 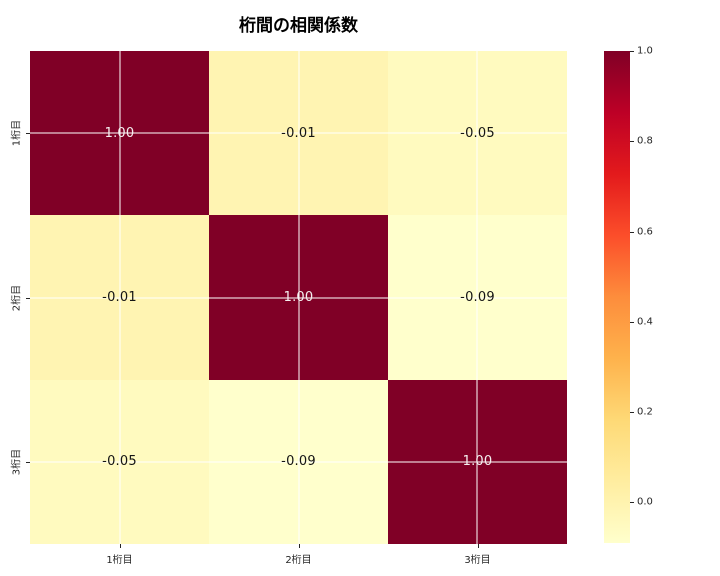 What do you see at coordinates (17, 297) in the screenshot?
I see `y-tick-label: 2桁目` at bounding box center [17, 297].